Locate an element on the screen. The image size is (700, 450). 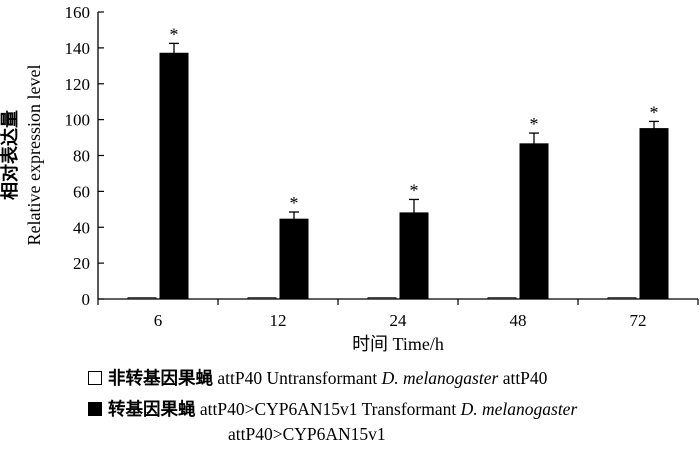
y-tick-label: 20 is located at coordinates (81, 263).